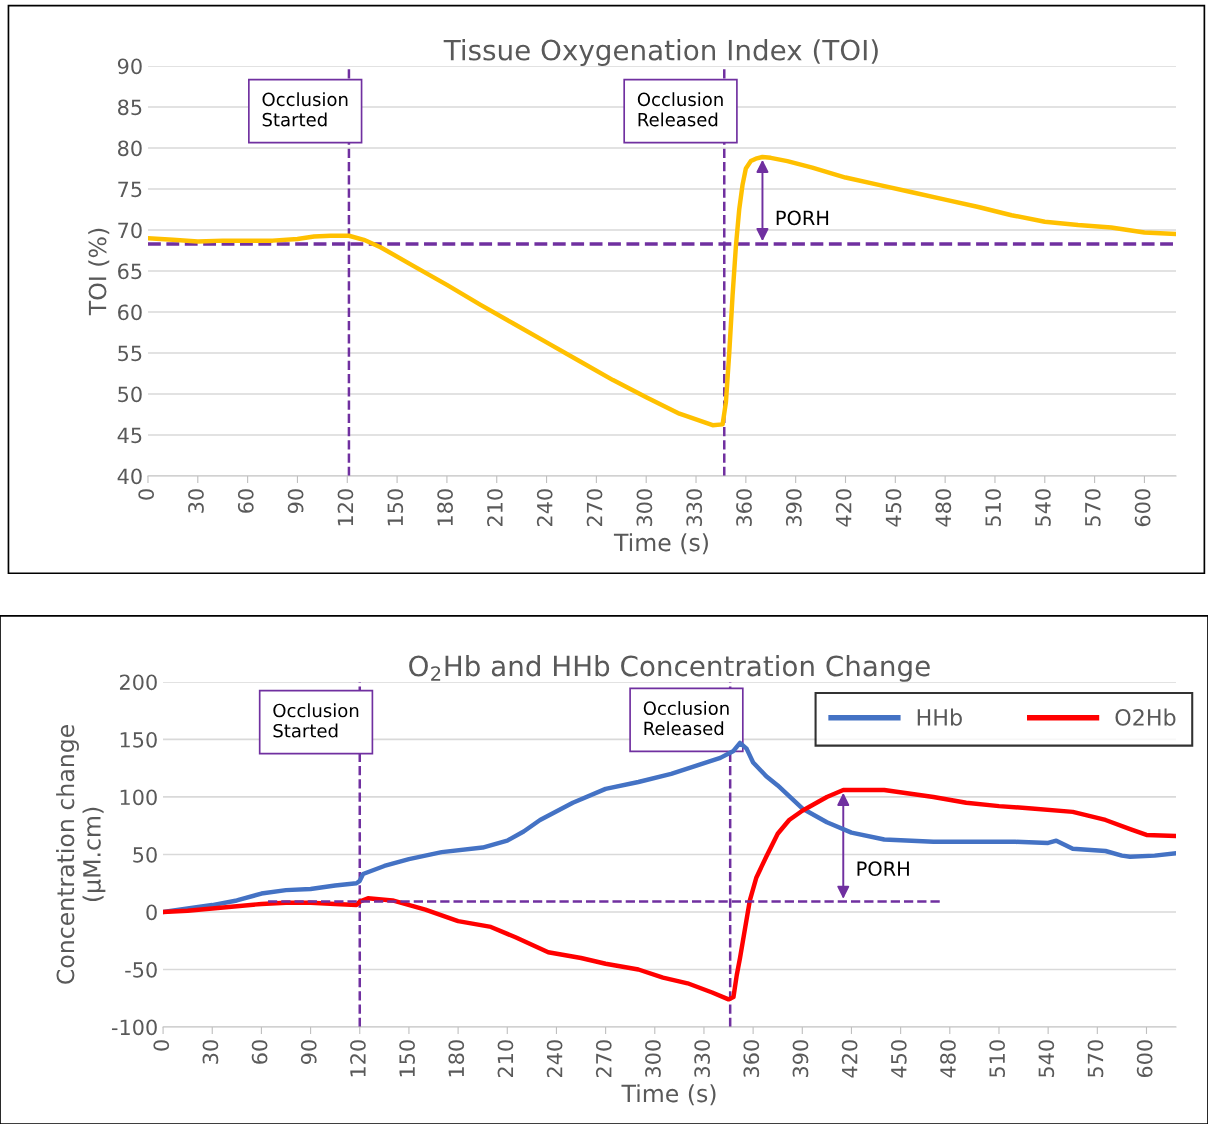 Image resolution: width=1208 pixels, height=1124 pixels. Describe the element at coordinates (939, 717) in the screenshot. I see `legend-label: HHb` at that location.